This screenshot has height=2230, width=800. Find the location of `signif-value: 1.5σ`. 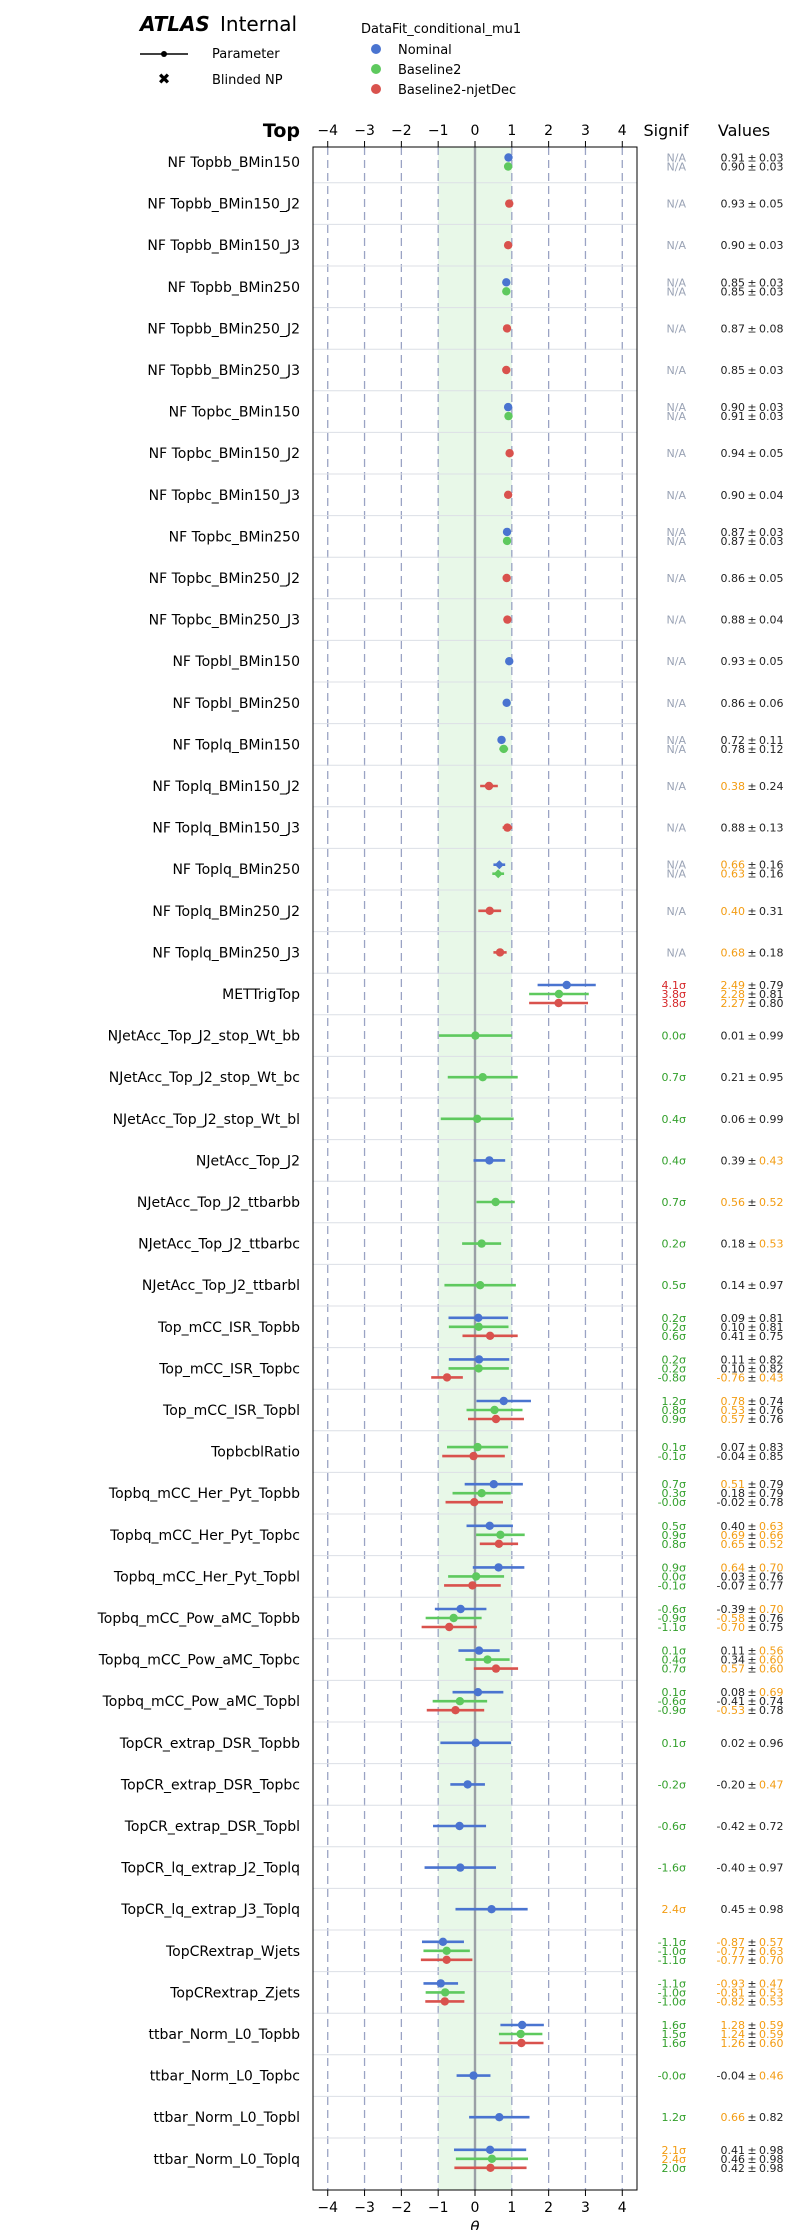

signif-value: 1.5σ is located at coordinates (674, 2034).